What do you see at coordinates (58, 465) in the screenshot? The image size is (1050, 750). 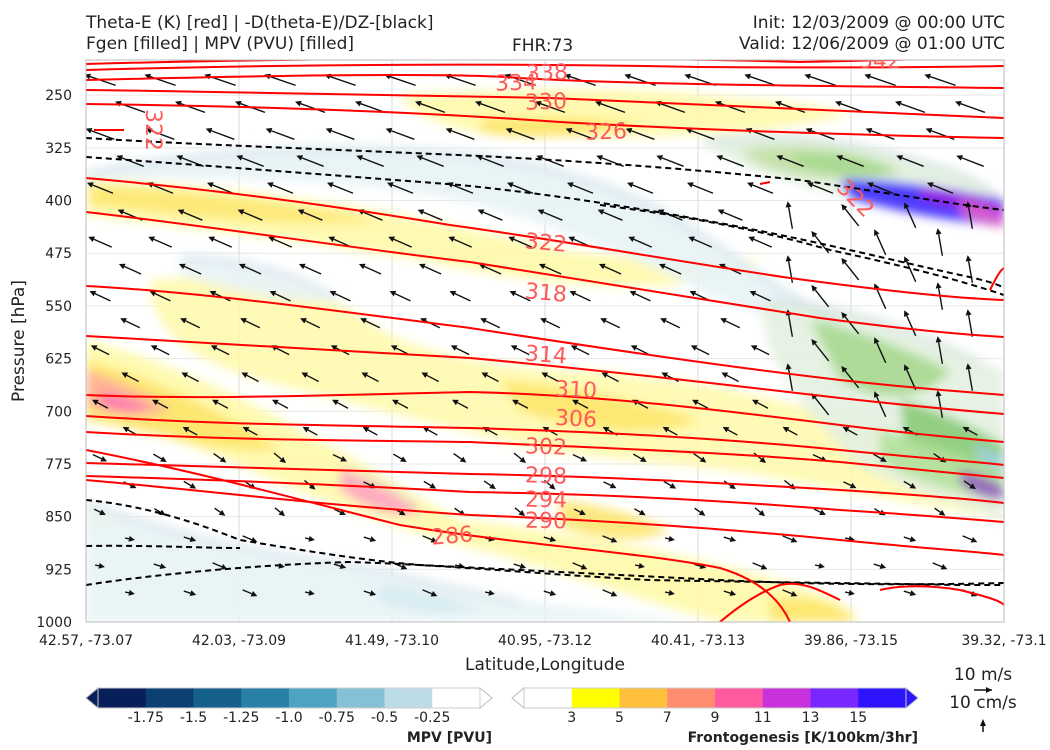 I see `y-tick-label: 775` at bounding box center [58, 465].